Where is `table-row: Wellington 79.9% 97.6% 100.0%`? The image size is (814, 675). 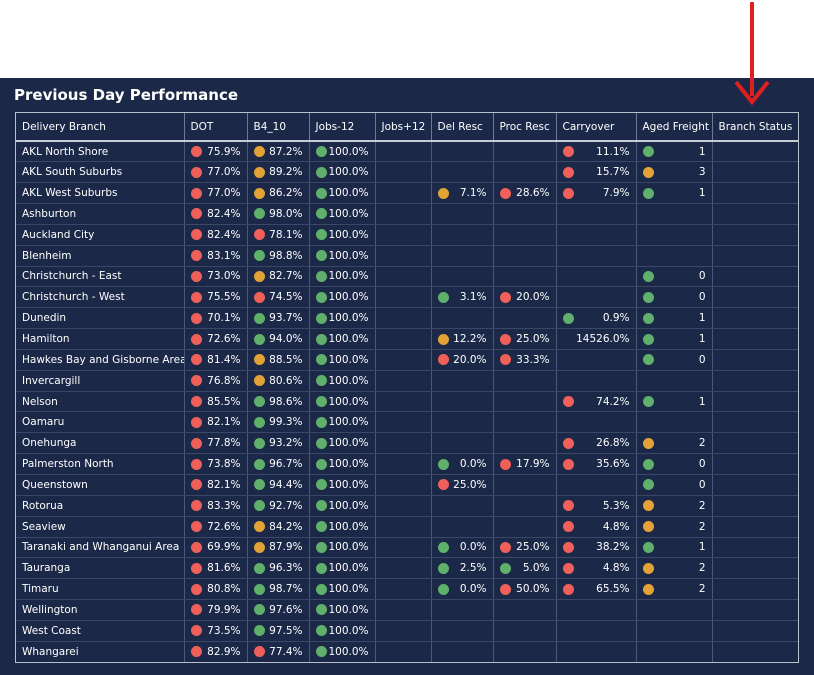
table-row: Wellington 79.9% 97.6% 100.0% is located at coordinates (407, 610).